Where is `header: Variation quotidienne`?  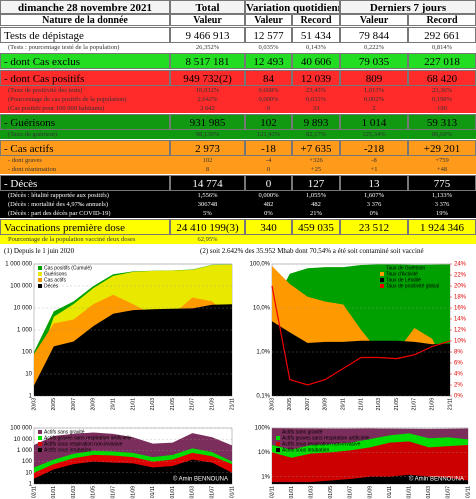
header: Variation quotidienne is located at coordinates (292, 7).